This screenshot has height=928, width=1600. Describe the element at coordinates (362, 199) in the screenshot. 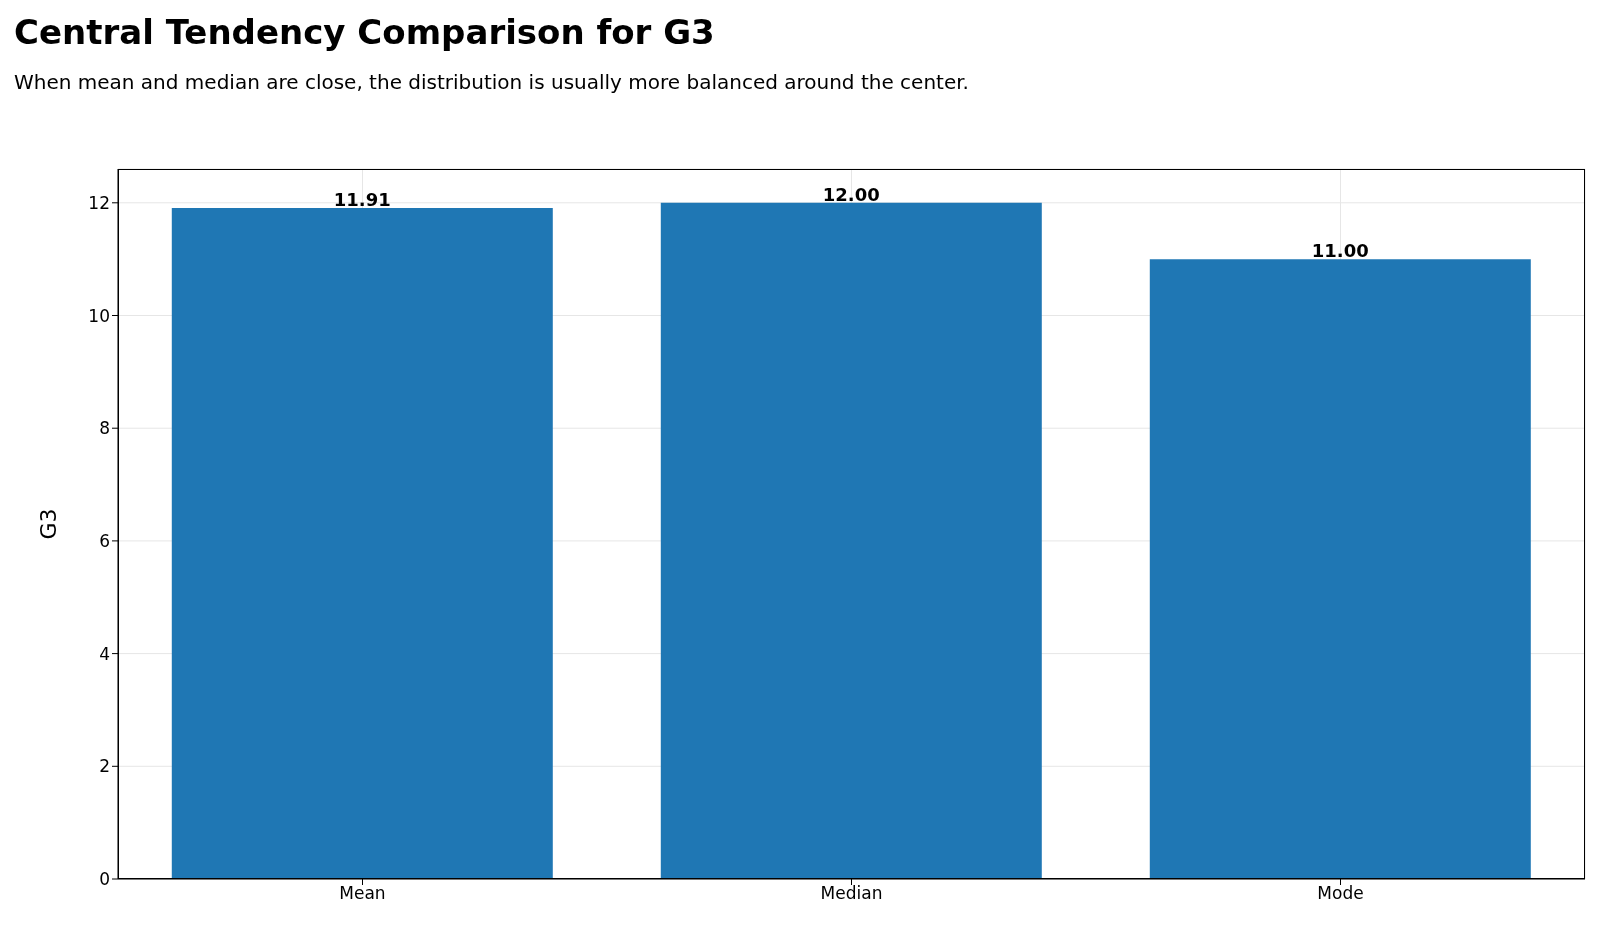

I see `data-label: 11.91` at that location.